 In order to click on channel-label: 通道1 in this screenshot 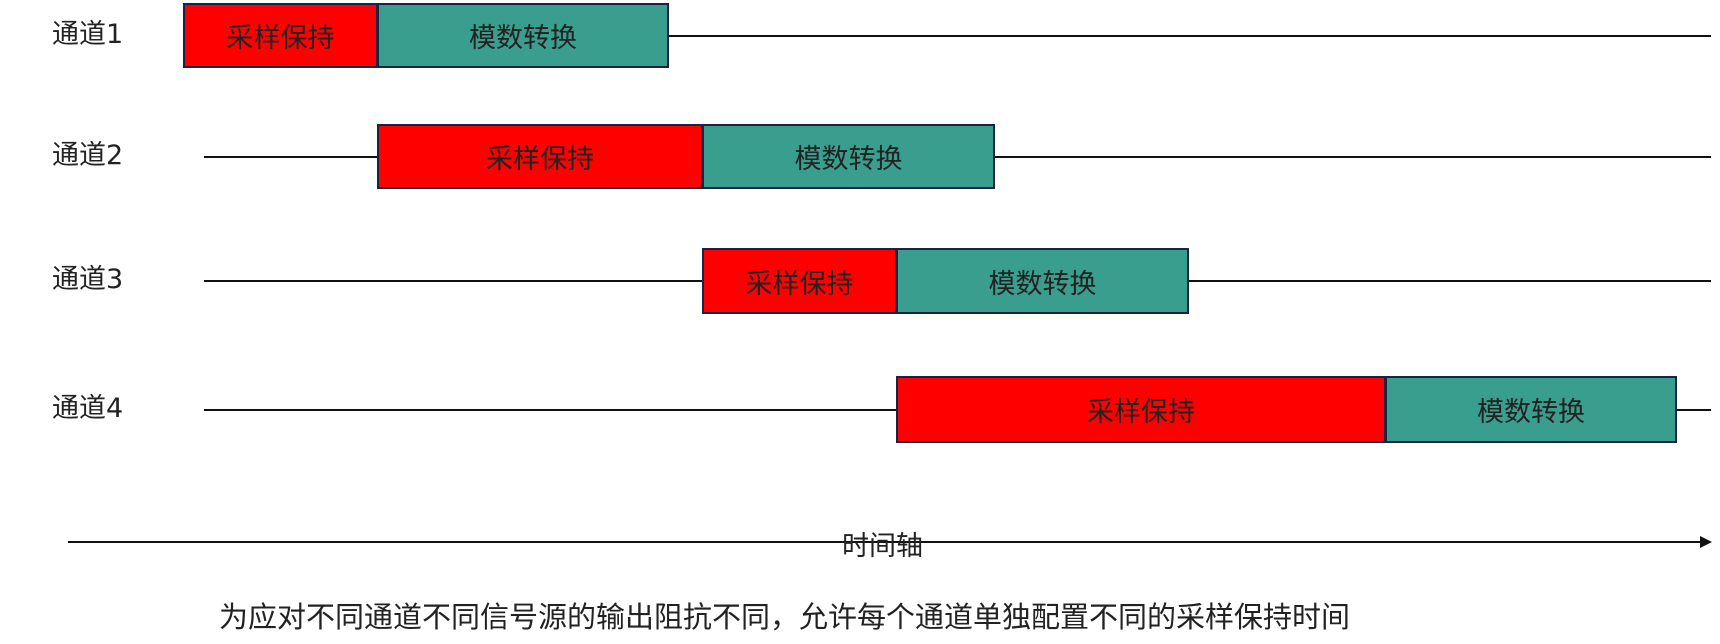, I will do `click(88, 34)`.